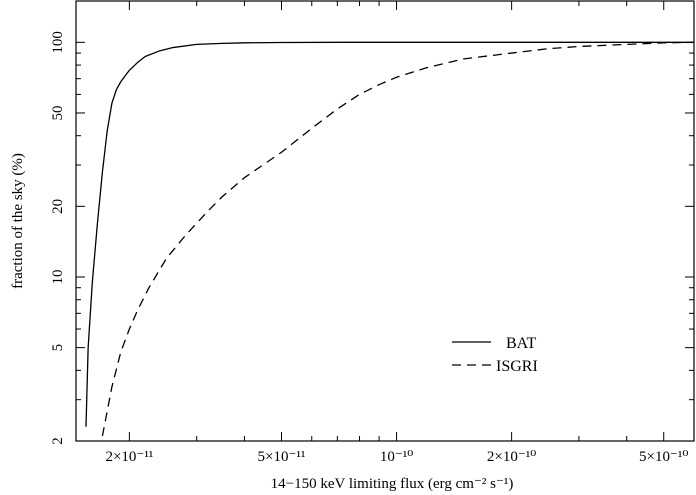 This screenshot has height=495, width=696. I want to click on x-tick-label: 2×10⁻¹¹, so click(129, 457).